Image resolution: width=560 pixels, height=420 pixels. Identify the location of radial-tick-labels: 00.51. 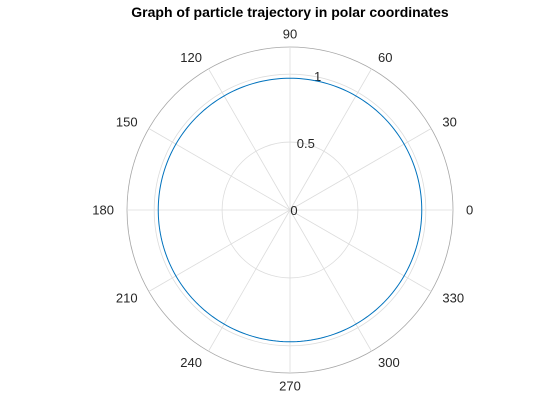
(305, 143).